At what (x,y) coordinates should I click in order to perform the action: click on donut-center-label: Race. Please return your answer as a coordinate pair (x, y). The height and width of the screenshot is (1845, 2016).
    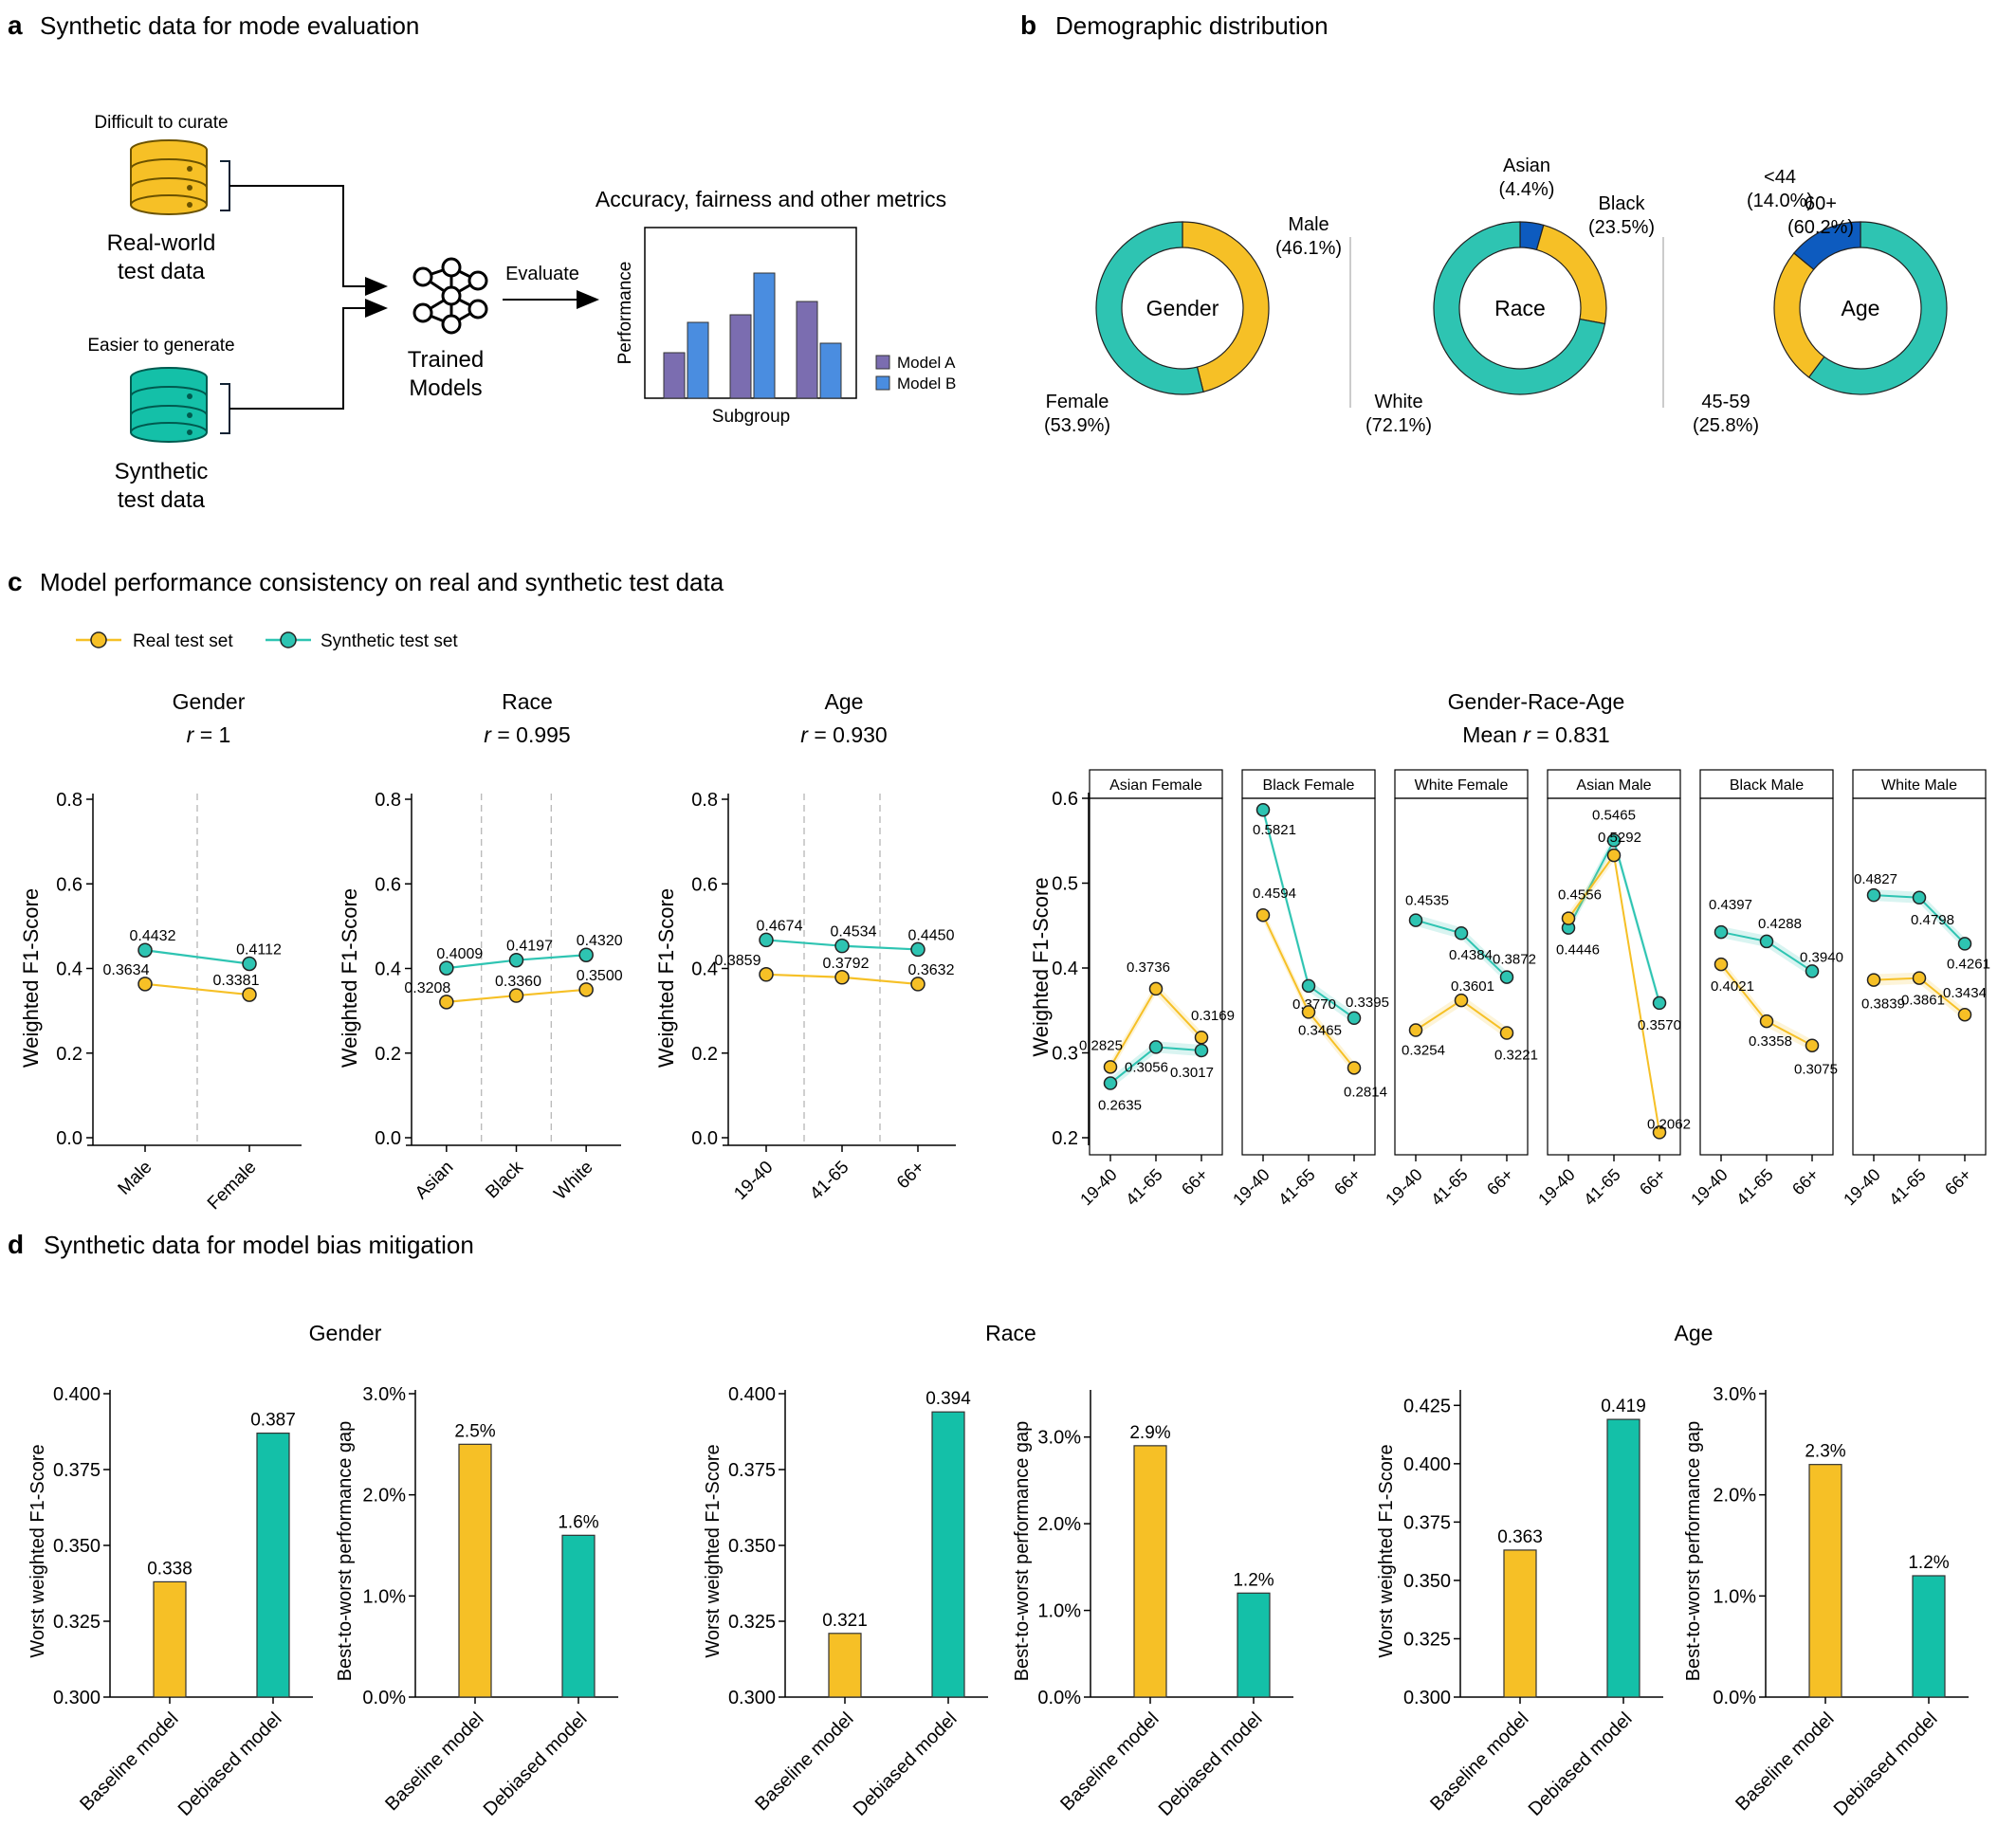
    Looking at the image, I should click on (1520, 308).